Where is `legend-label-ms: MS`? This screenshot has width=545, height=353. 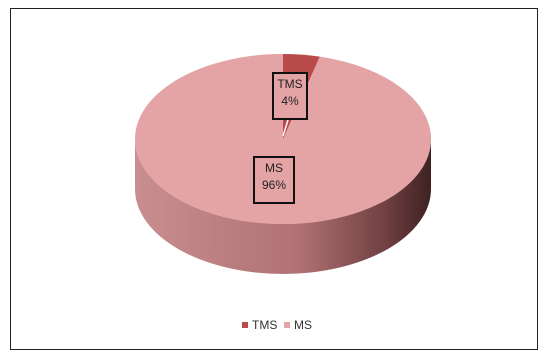
legend-label-ms: MS is located at coordinates (303, 325).